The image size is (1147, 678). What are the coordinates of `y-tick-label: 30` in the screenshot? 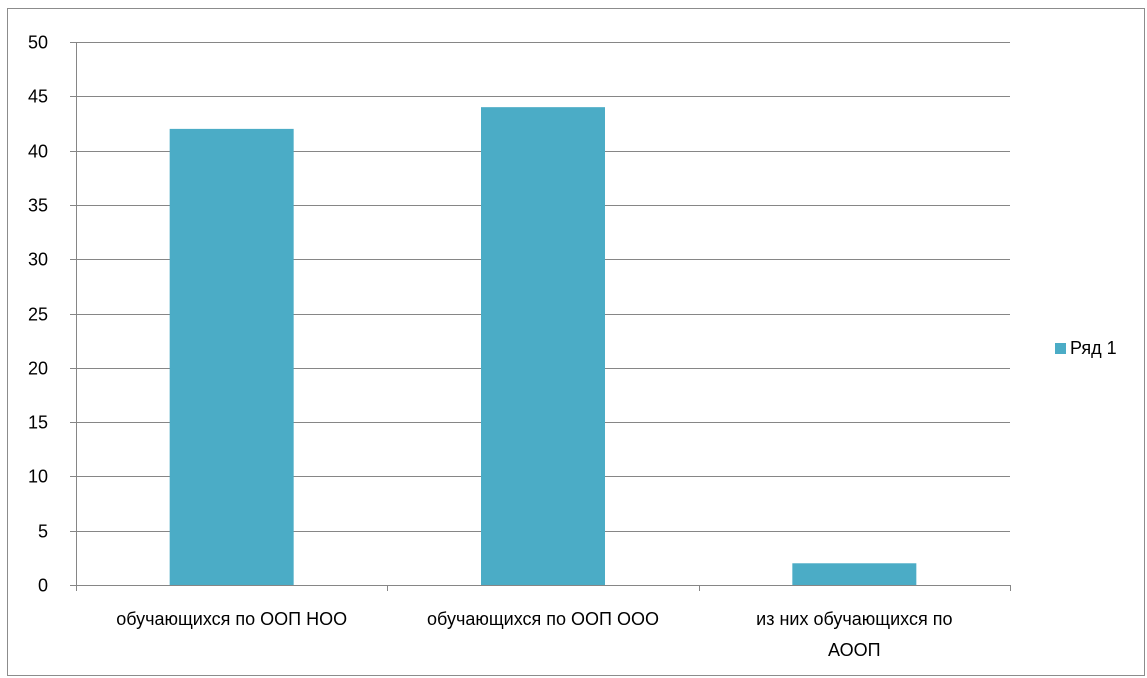 It's located at (38, 260).